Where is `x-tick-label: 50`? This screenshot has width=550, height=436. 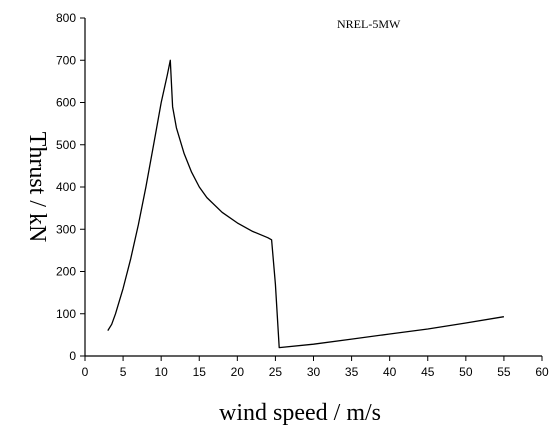 x-tick-label: 50 is located at coordinates (466, 372).